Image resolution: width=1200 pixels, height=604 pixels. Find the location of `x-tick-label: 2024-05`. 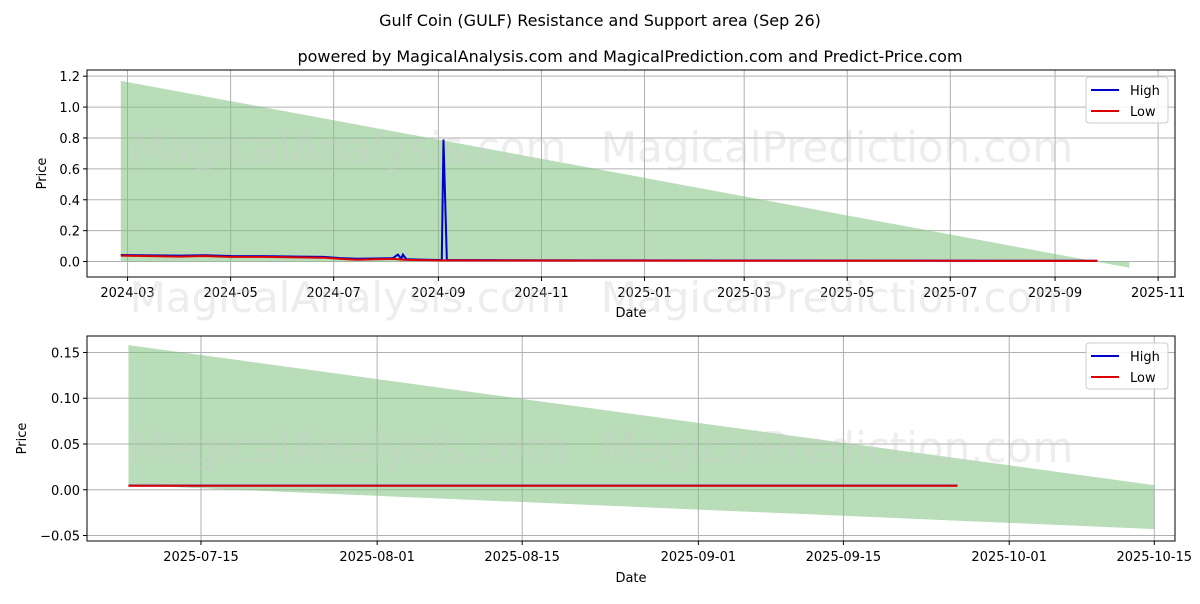

x-tick-label: 2024-05 is located at coordinates (230, 293).